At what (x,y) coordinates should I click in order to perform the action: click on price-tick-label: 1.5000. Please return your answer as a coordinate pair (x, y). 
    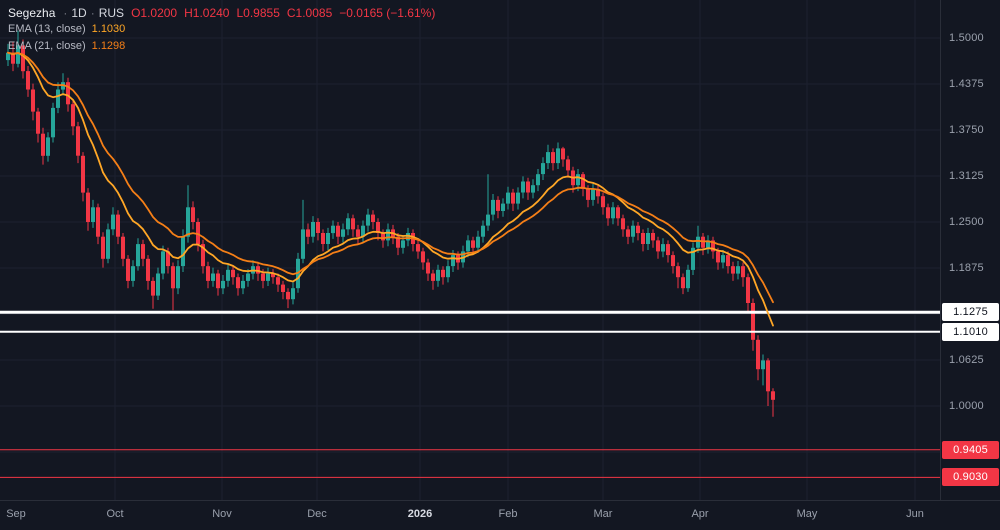
    Looking at the image, I should click on (966, 38).